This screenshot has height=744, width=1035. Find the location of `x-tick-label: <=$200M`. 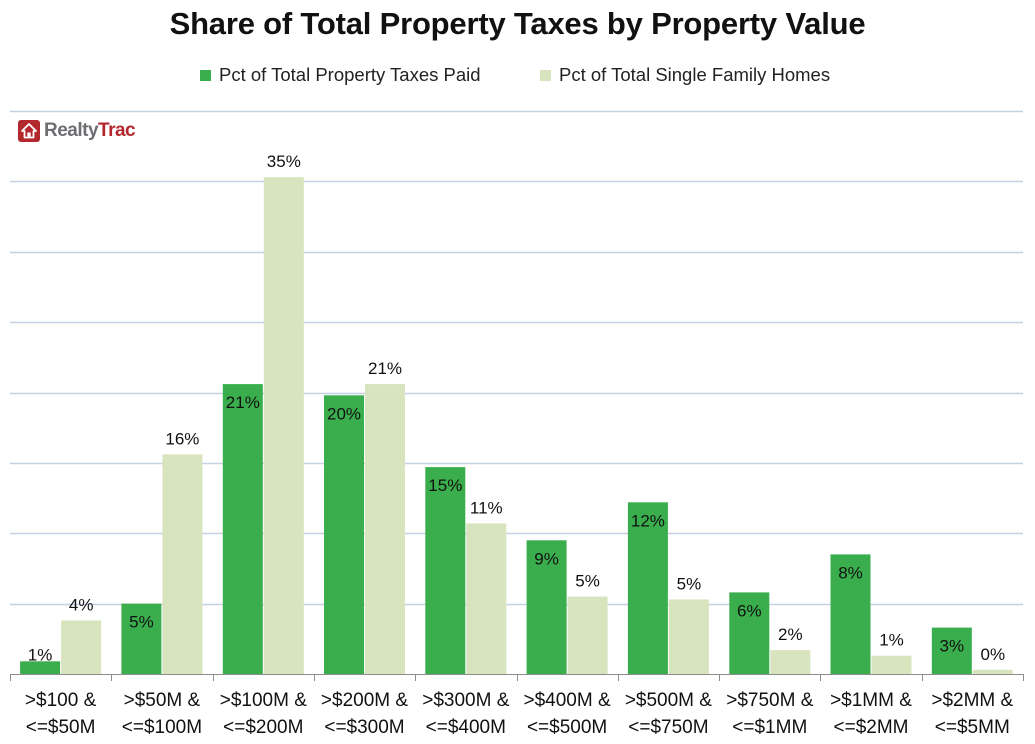

x-tick-label: <=$200M is located at coordinates (263, 727).